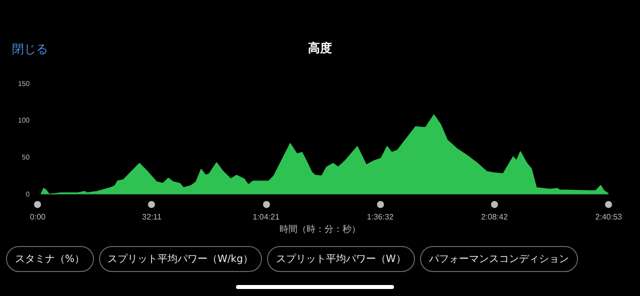  Describe the element at coordinates (152, 217) in the screenshot. I see `x-tick-label: 32:11` at that location.